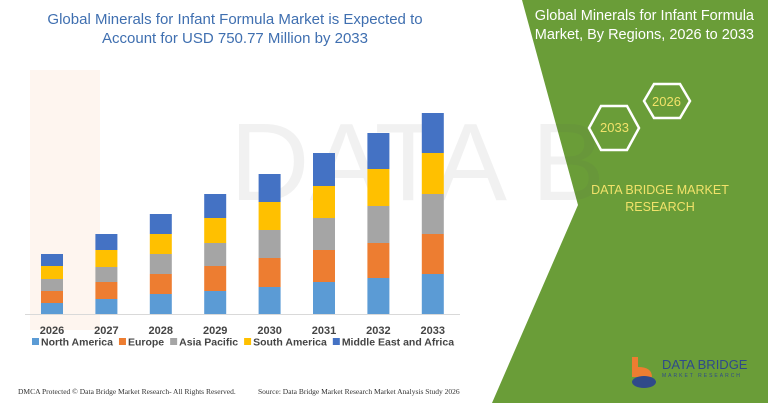 Image resolution: width=768 pixels, height=403 pixels. I want to click on bar-2033-north-america, so click(432, 294).